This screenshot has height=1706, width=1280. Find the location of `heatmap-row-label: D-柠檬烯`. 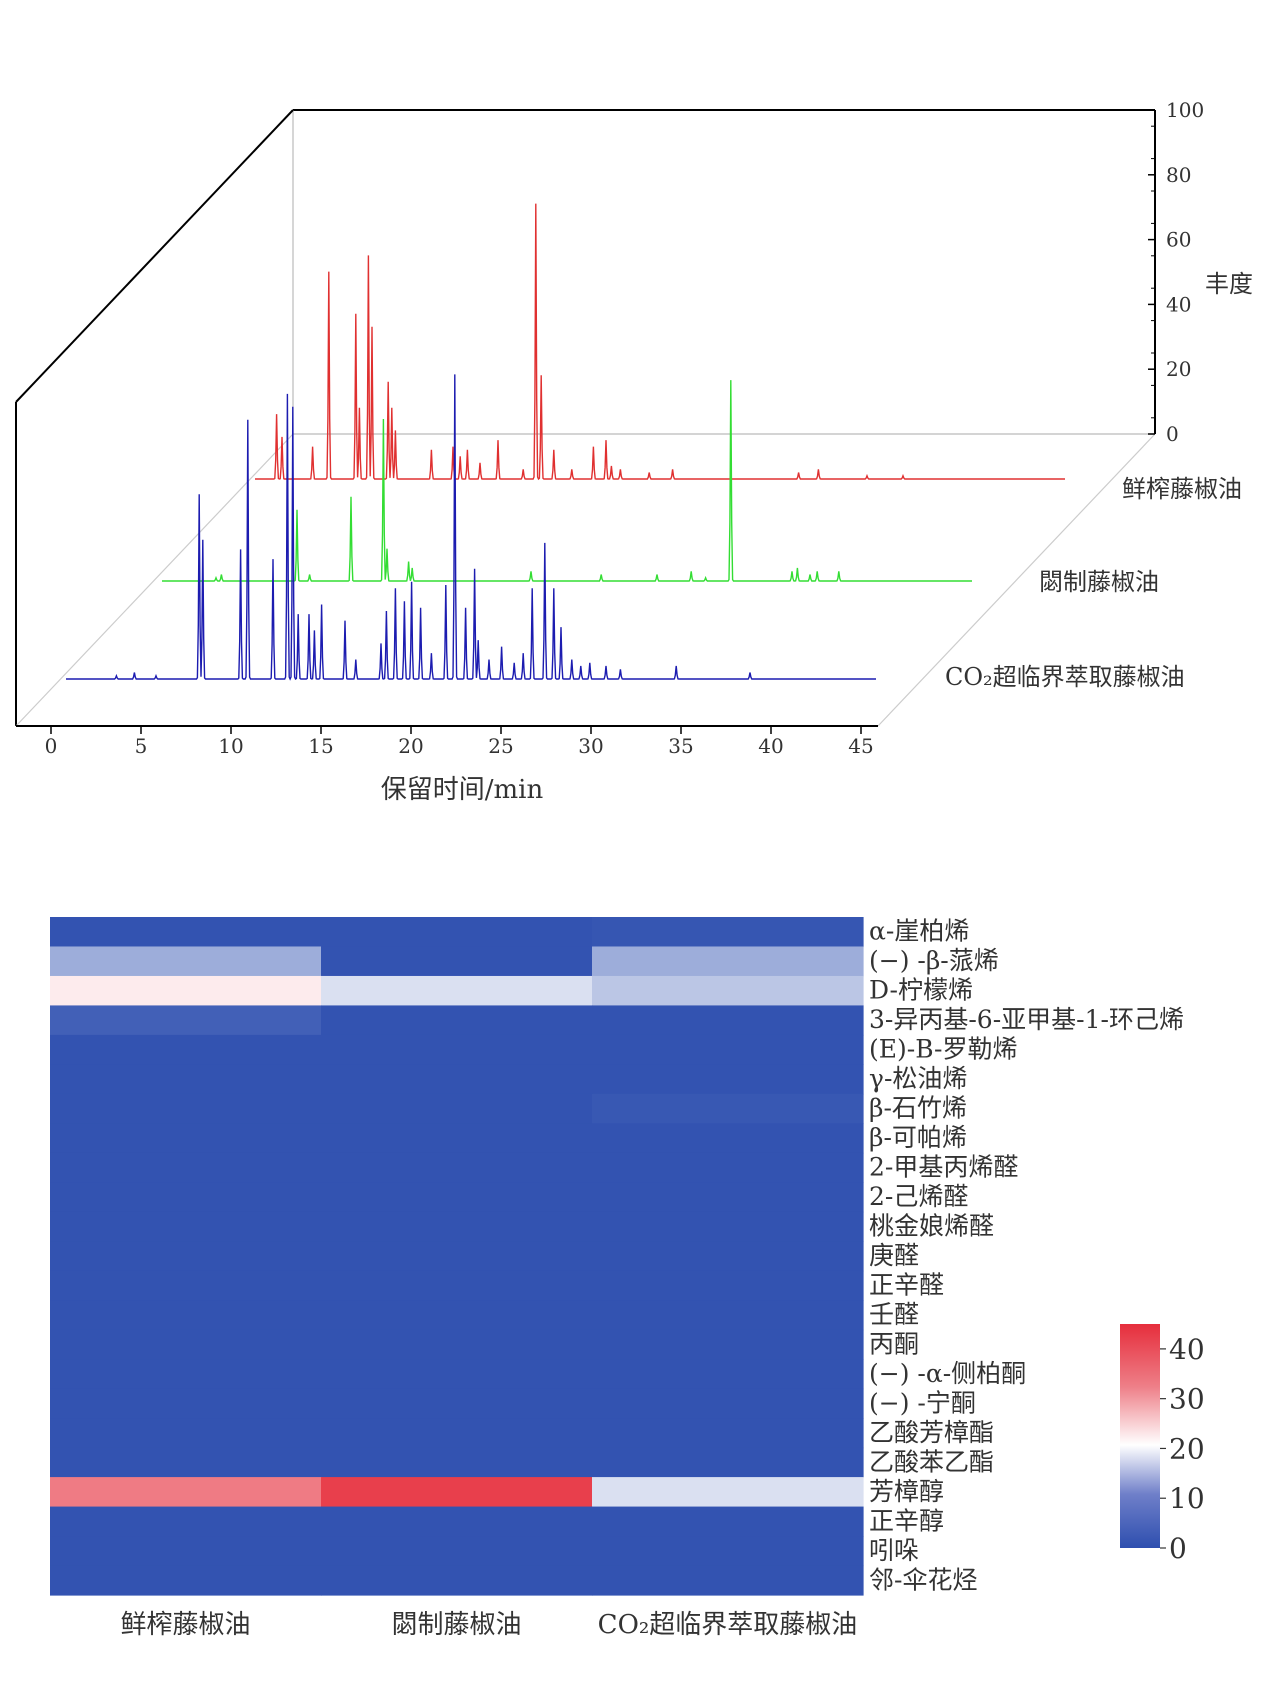

heatmap-row-label: D-柠檬烯 is located at coordinates (921, 990).